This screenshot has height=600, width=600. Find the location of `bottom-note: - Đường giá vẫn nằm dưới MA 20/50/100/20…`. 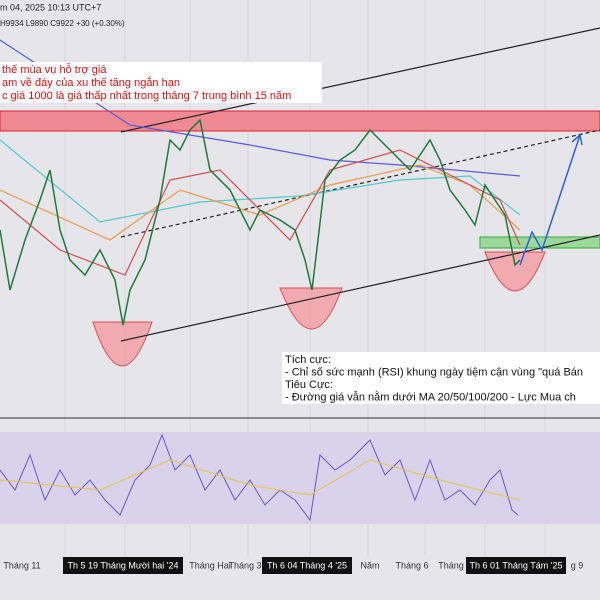

bottom-note: - Đường giá vẫn nằm dưới MA 20/50/100/20… is located at coordinates (430, 396).